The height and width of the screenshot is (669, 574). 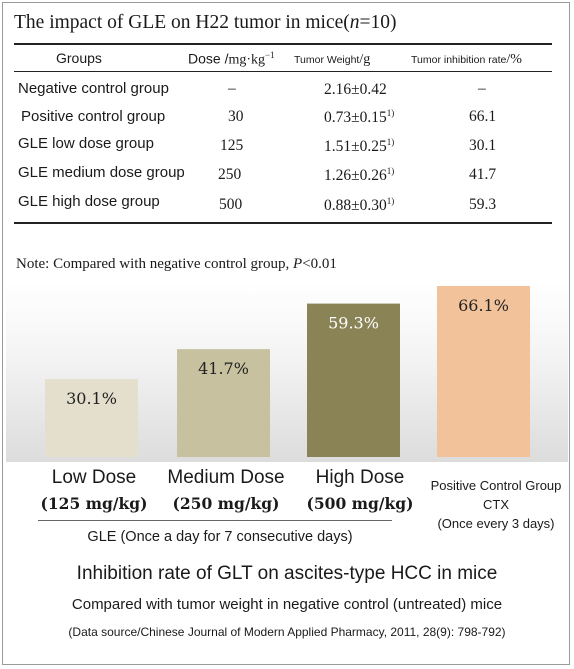 What do you see at coordinates (231, 59) in the screenshot?
I see `header-dose: Dose /mg·kg−1` at bounding box center [231, 59].